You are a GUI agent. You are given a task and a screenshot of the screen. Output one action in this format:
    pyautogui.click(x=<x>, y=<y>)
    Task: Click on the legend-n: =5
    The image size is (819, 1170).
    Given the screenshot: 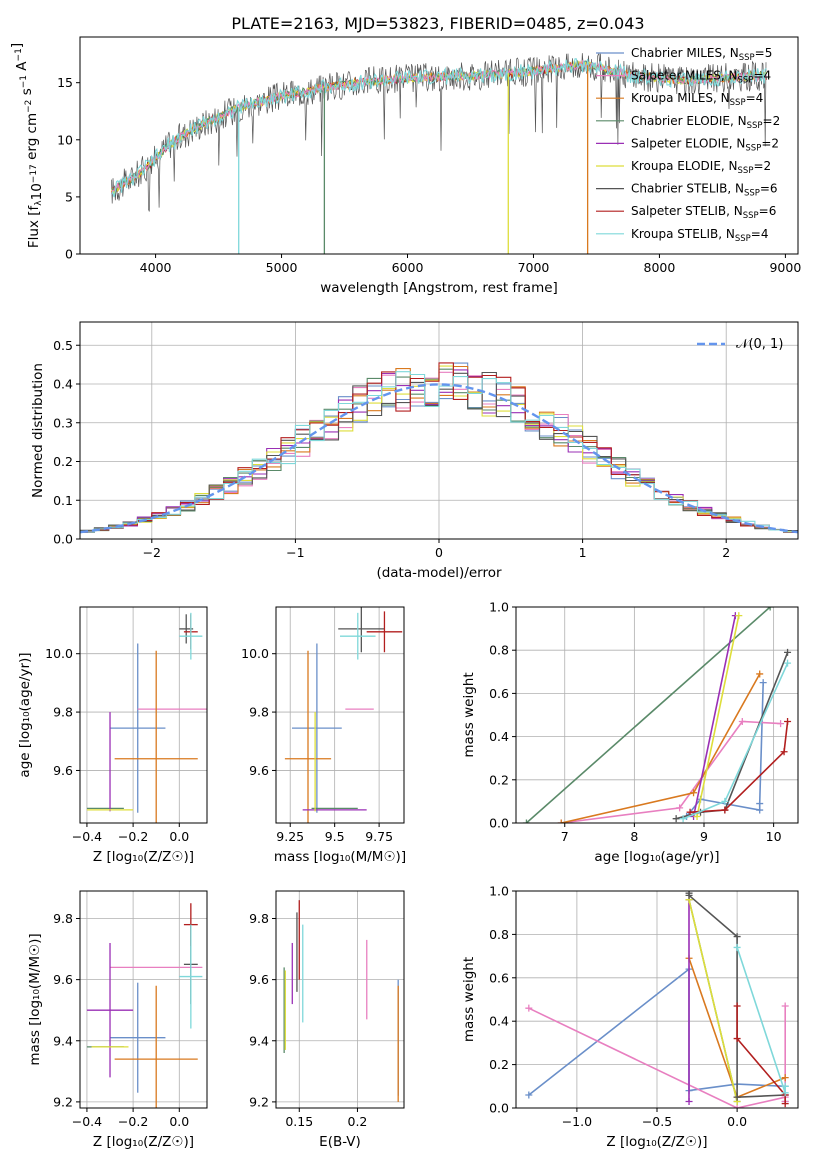 What is the action you would take?
    pyautogui.click(x=764, y=53)
    